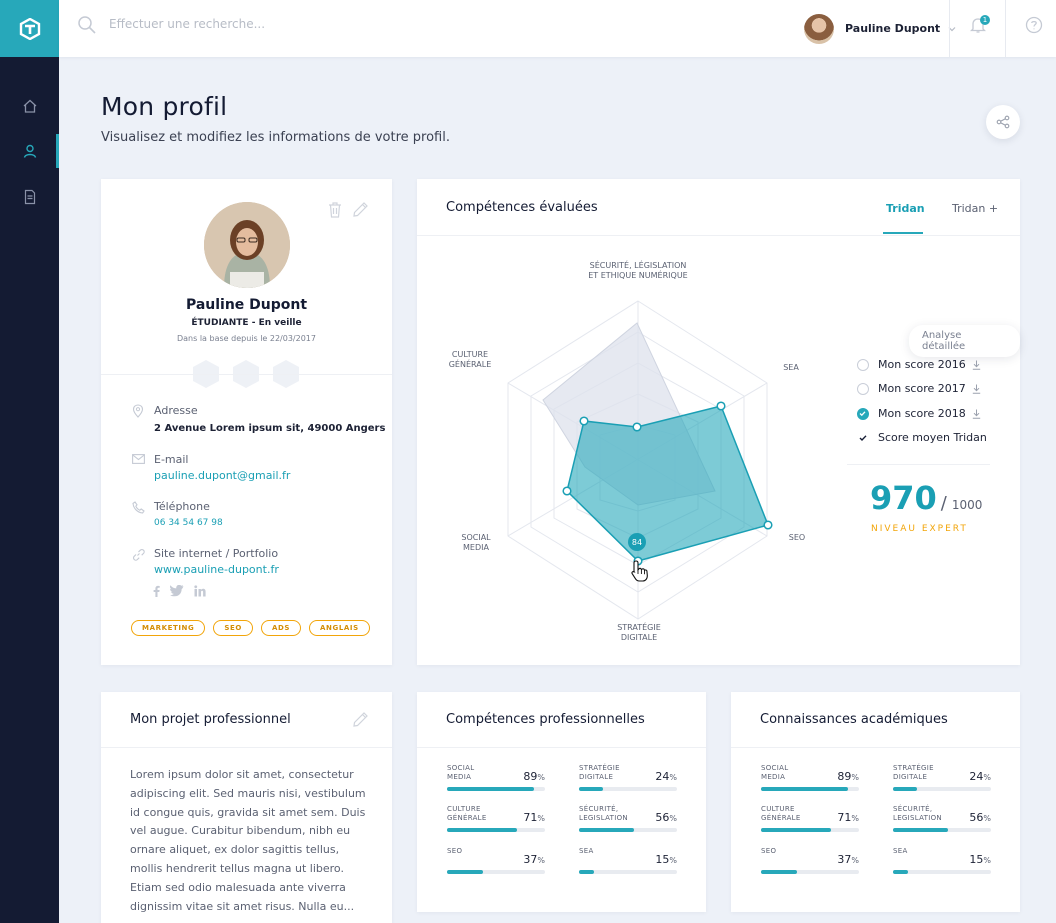 The width and height of the screenshot is (1056, 923). What do you see at coordinates (919, 364) in the screenshot?
I see `legend-item-2016: Mon score 2016` at bounding box center [919, 364].